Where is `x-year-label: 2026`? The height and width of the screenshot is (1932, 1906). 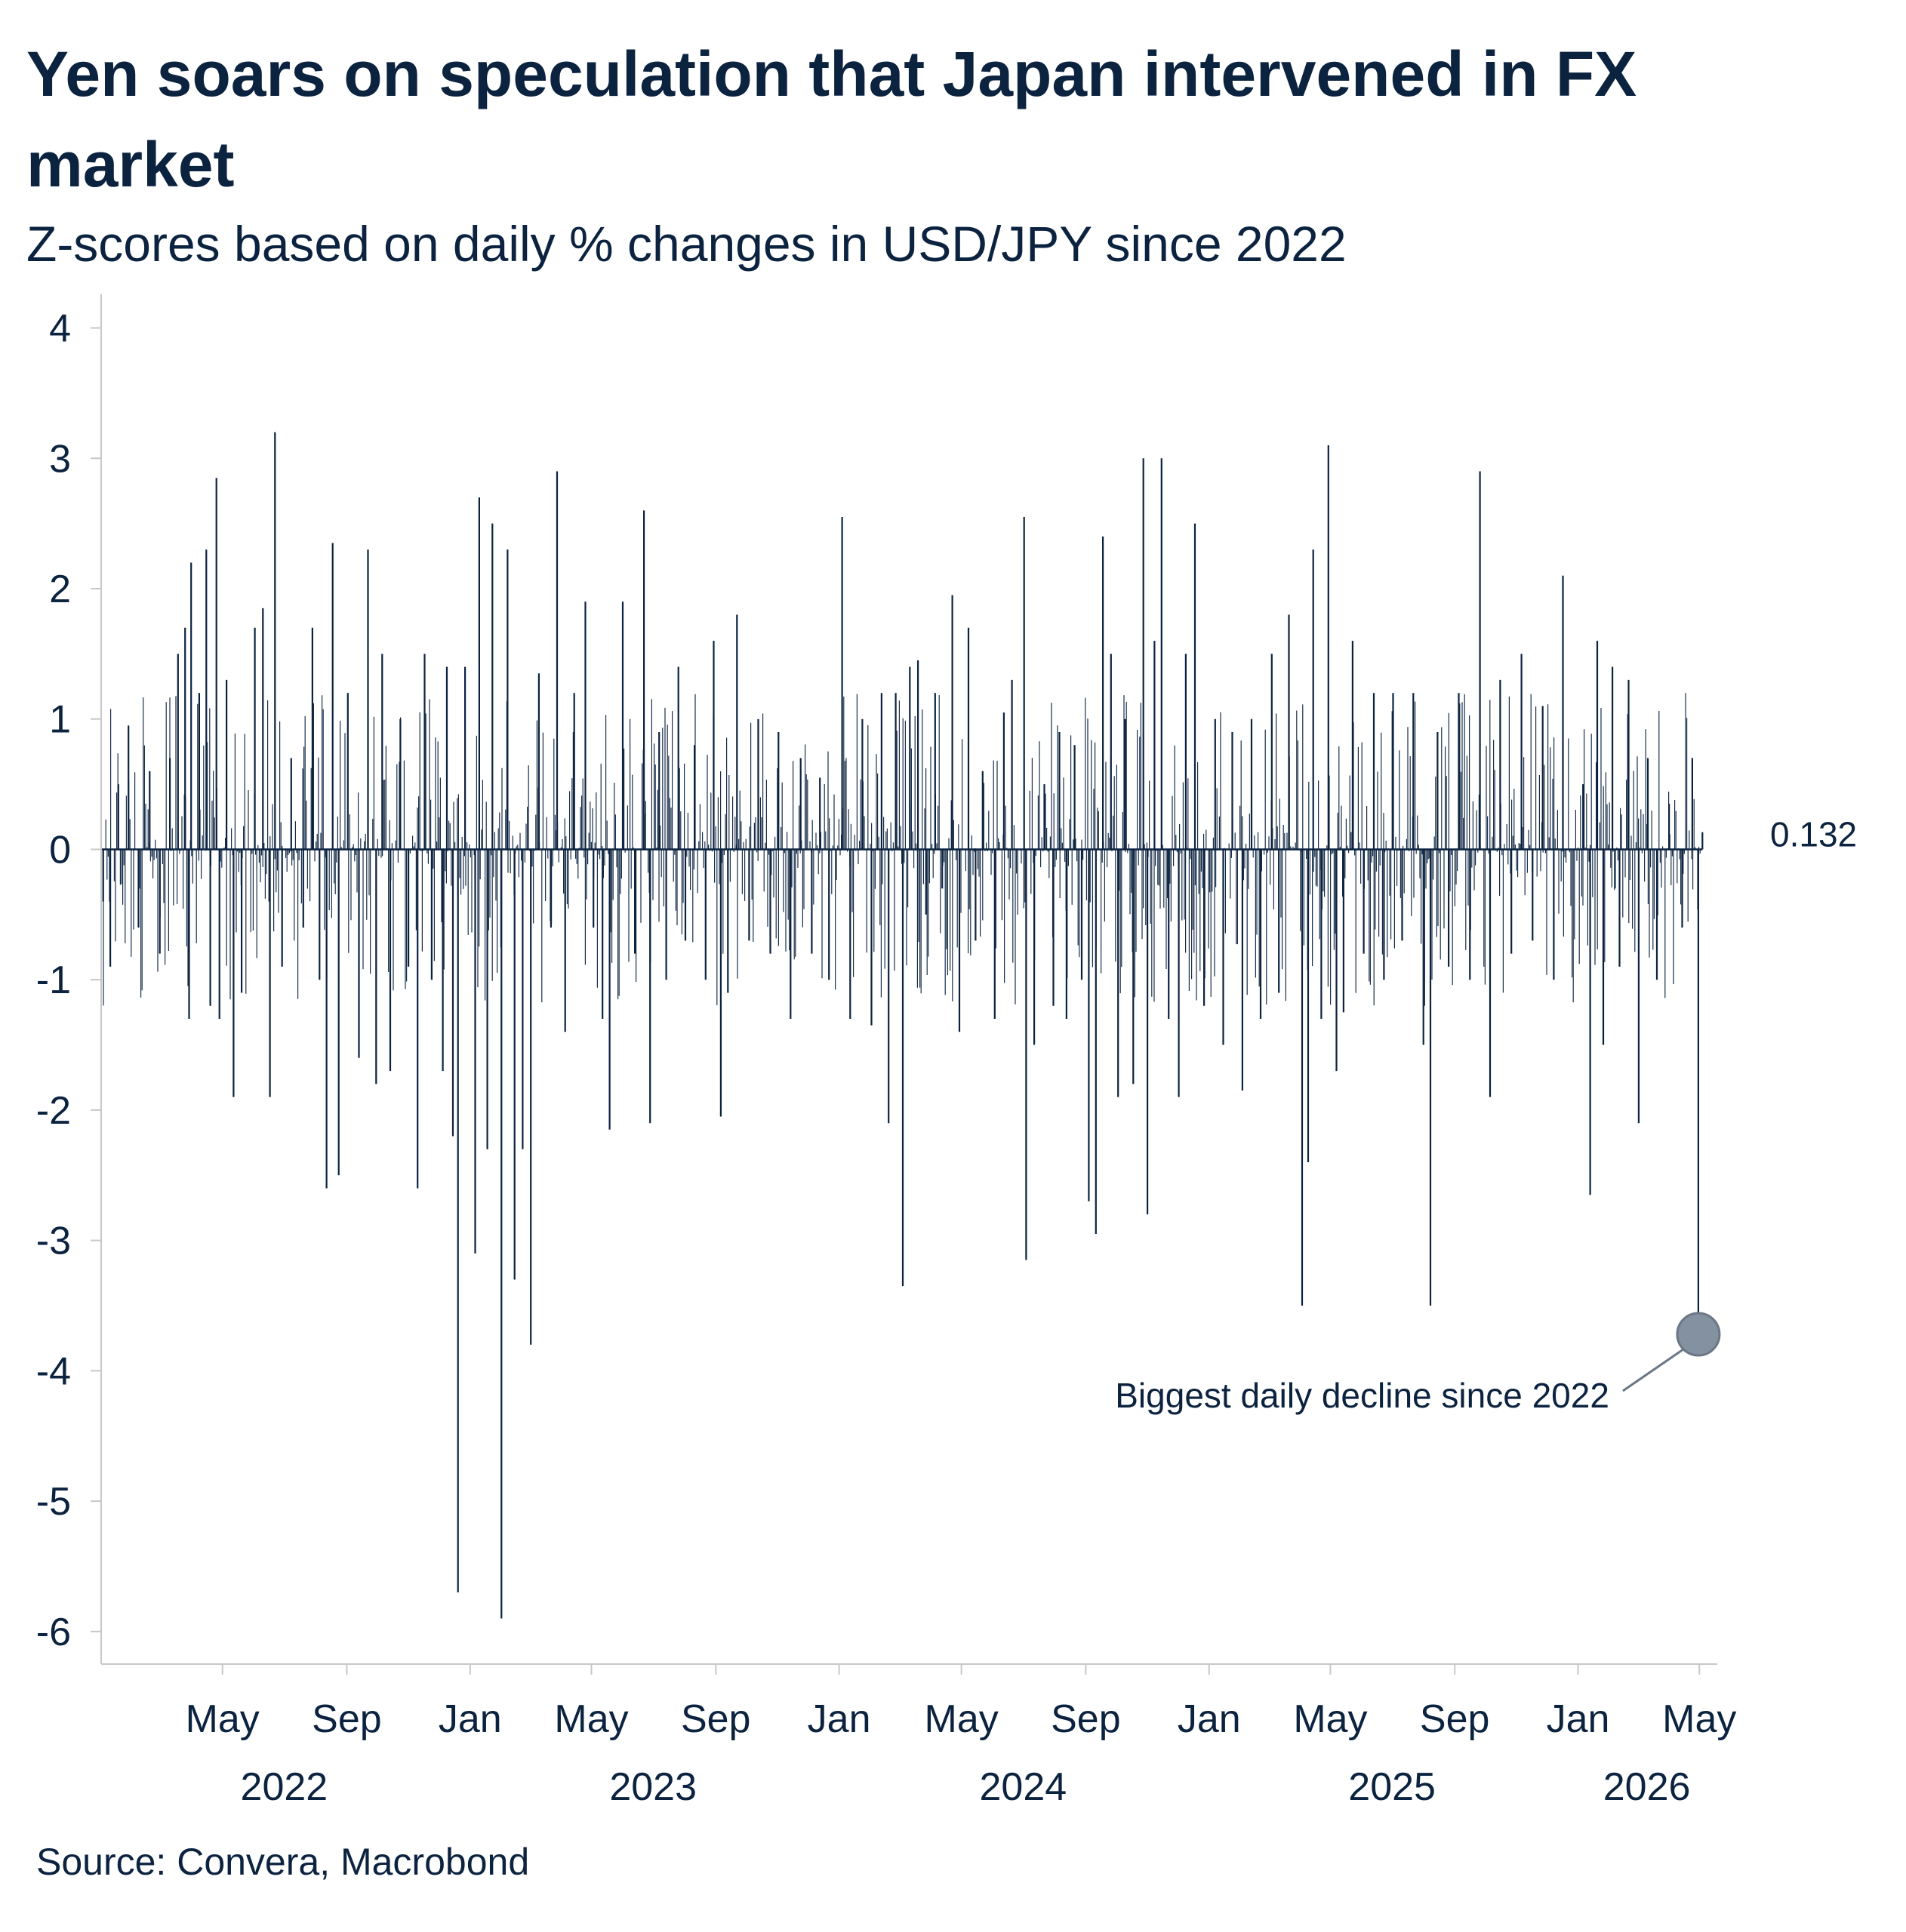
x-year-label: 2026 is located at coordinates (1647, 1787).